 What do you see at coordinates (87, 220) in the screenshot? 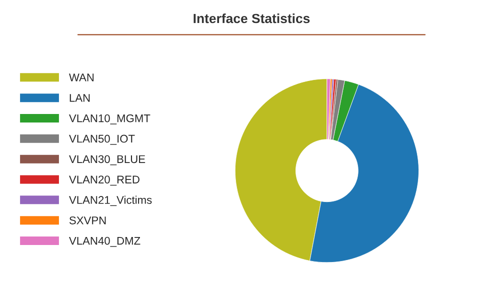
I see `legend-label: SXVPN` at bounding box center [87, 220].